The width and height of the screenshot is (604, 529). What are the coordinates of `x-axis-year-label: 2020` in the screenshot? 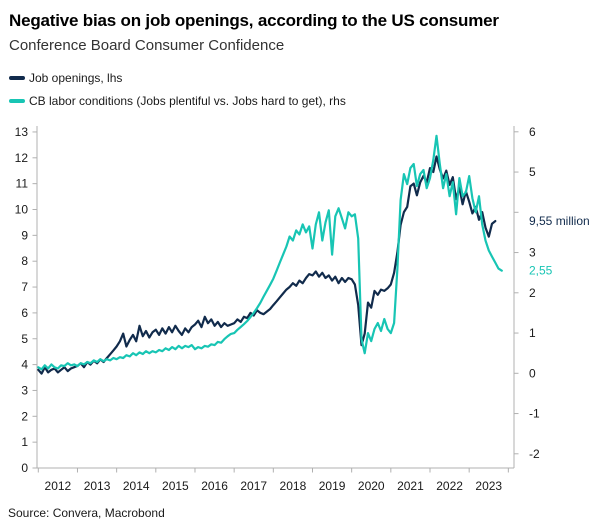 It's located at (371, 486).